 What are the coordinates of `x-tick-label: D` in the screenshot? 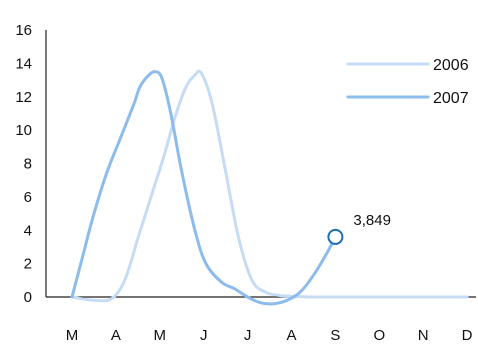 It's located at (467, 335).